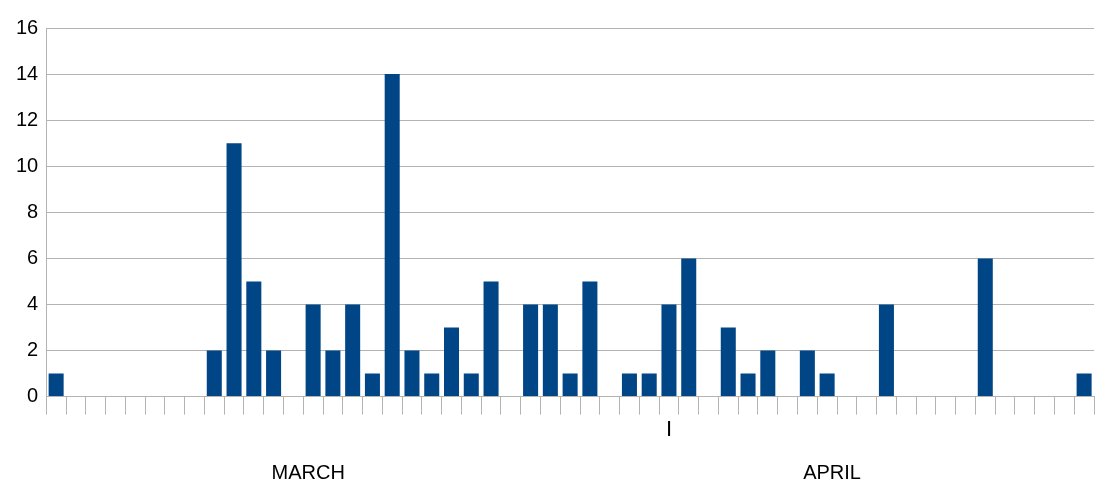  What do you see at coordinates (33, 349) in the screenshot?
I see `y-tick-label: 2` at bounding box center [33, 349].